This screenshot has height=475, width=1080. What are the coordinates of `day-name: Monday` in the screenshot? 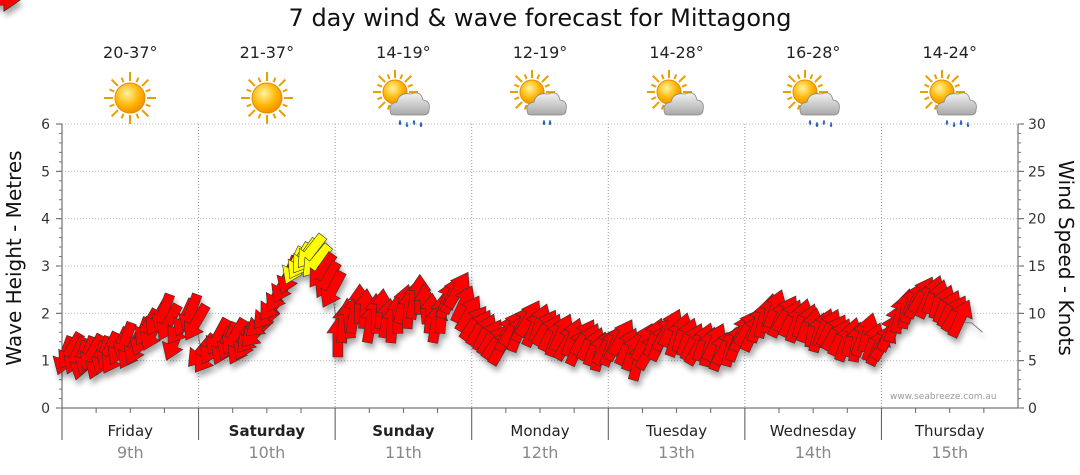 It's located at (540, 431).